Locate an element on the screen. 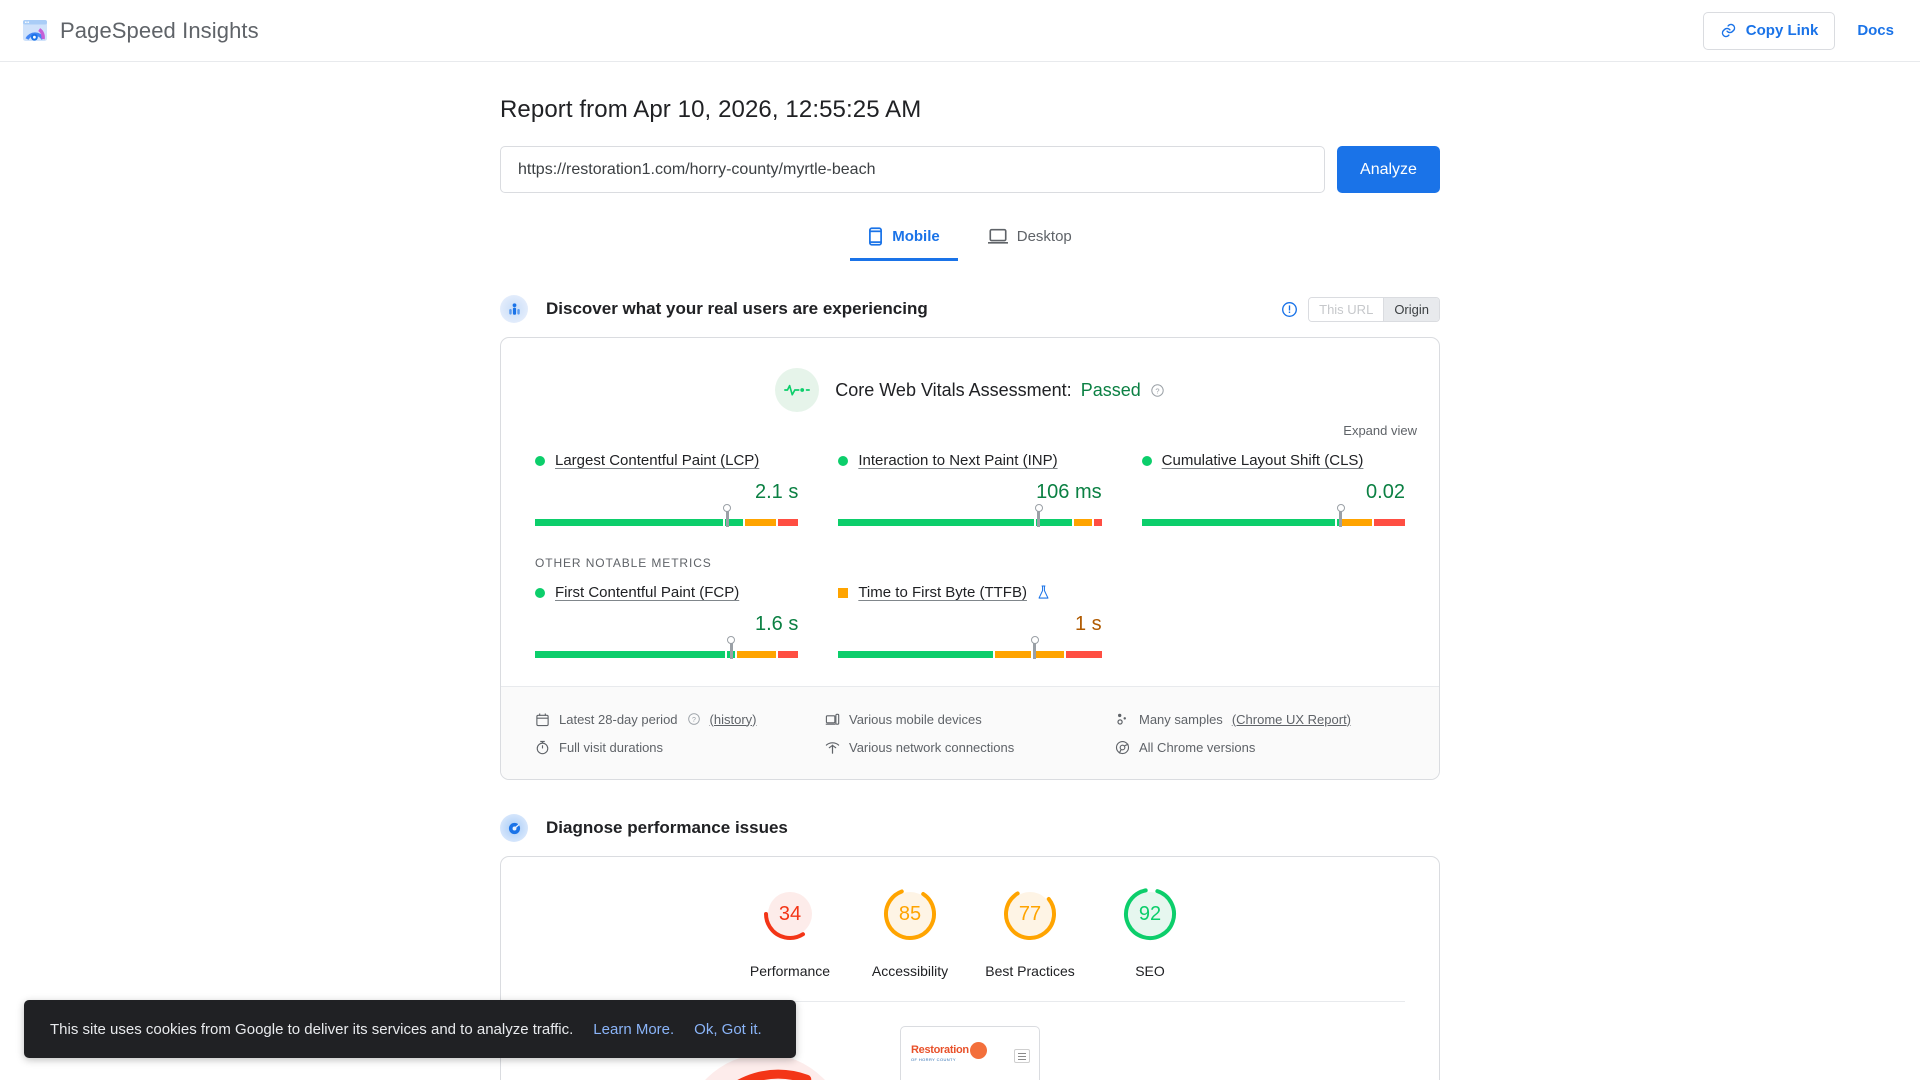 This screenshot has width=1920, height=1080. url-analyze-row: Analyze is located at coordinates (970, 169).